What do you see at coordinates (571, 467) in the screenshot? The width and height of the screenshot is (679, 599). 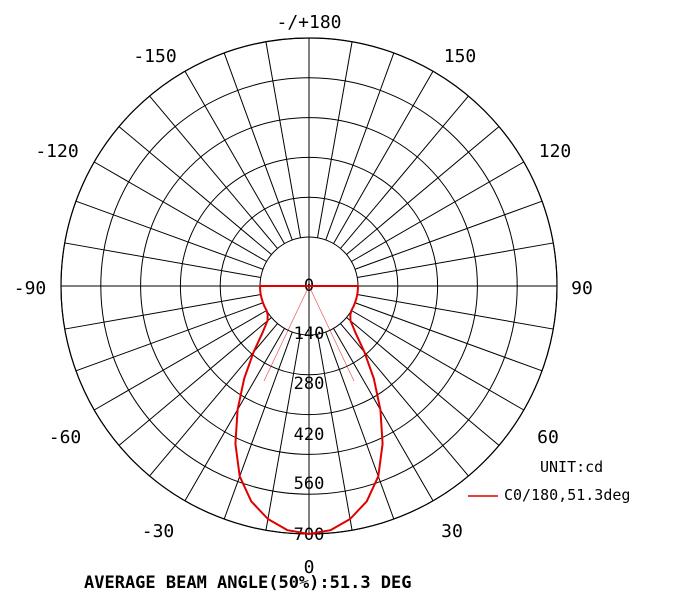 I see `unit-label: UNIT:cd` at bounding box center [571, 467].